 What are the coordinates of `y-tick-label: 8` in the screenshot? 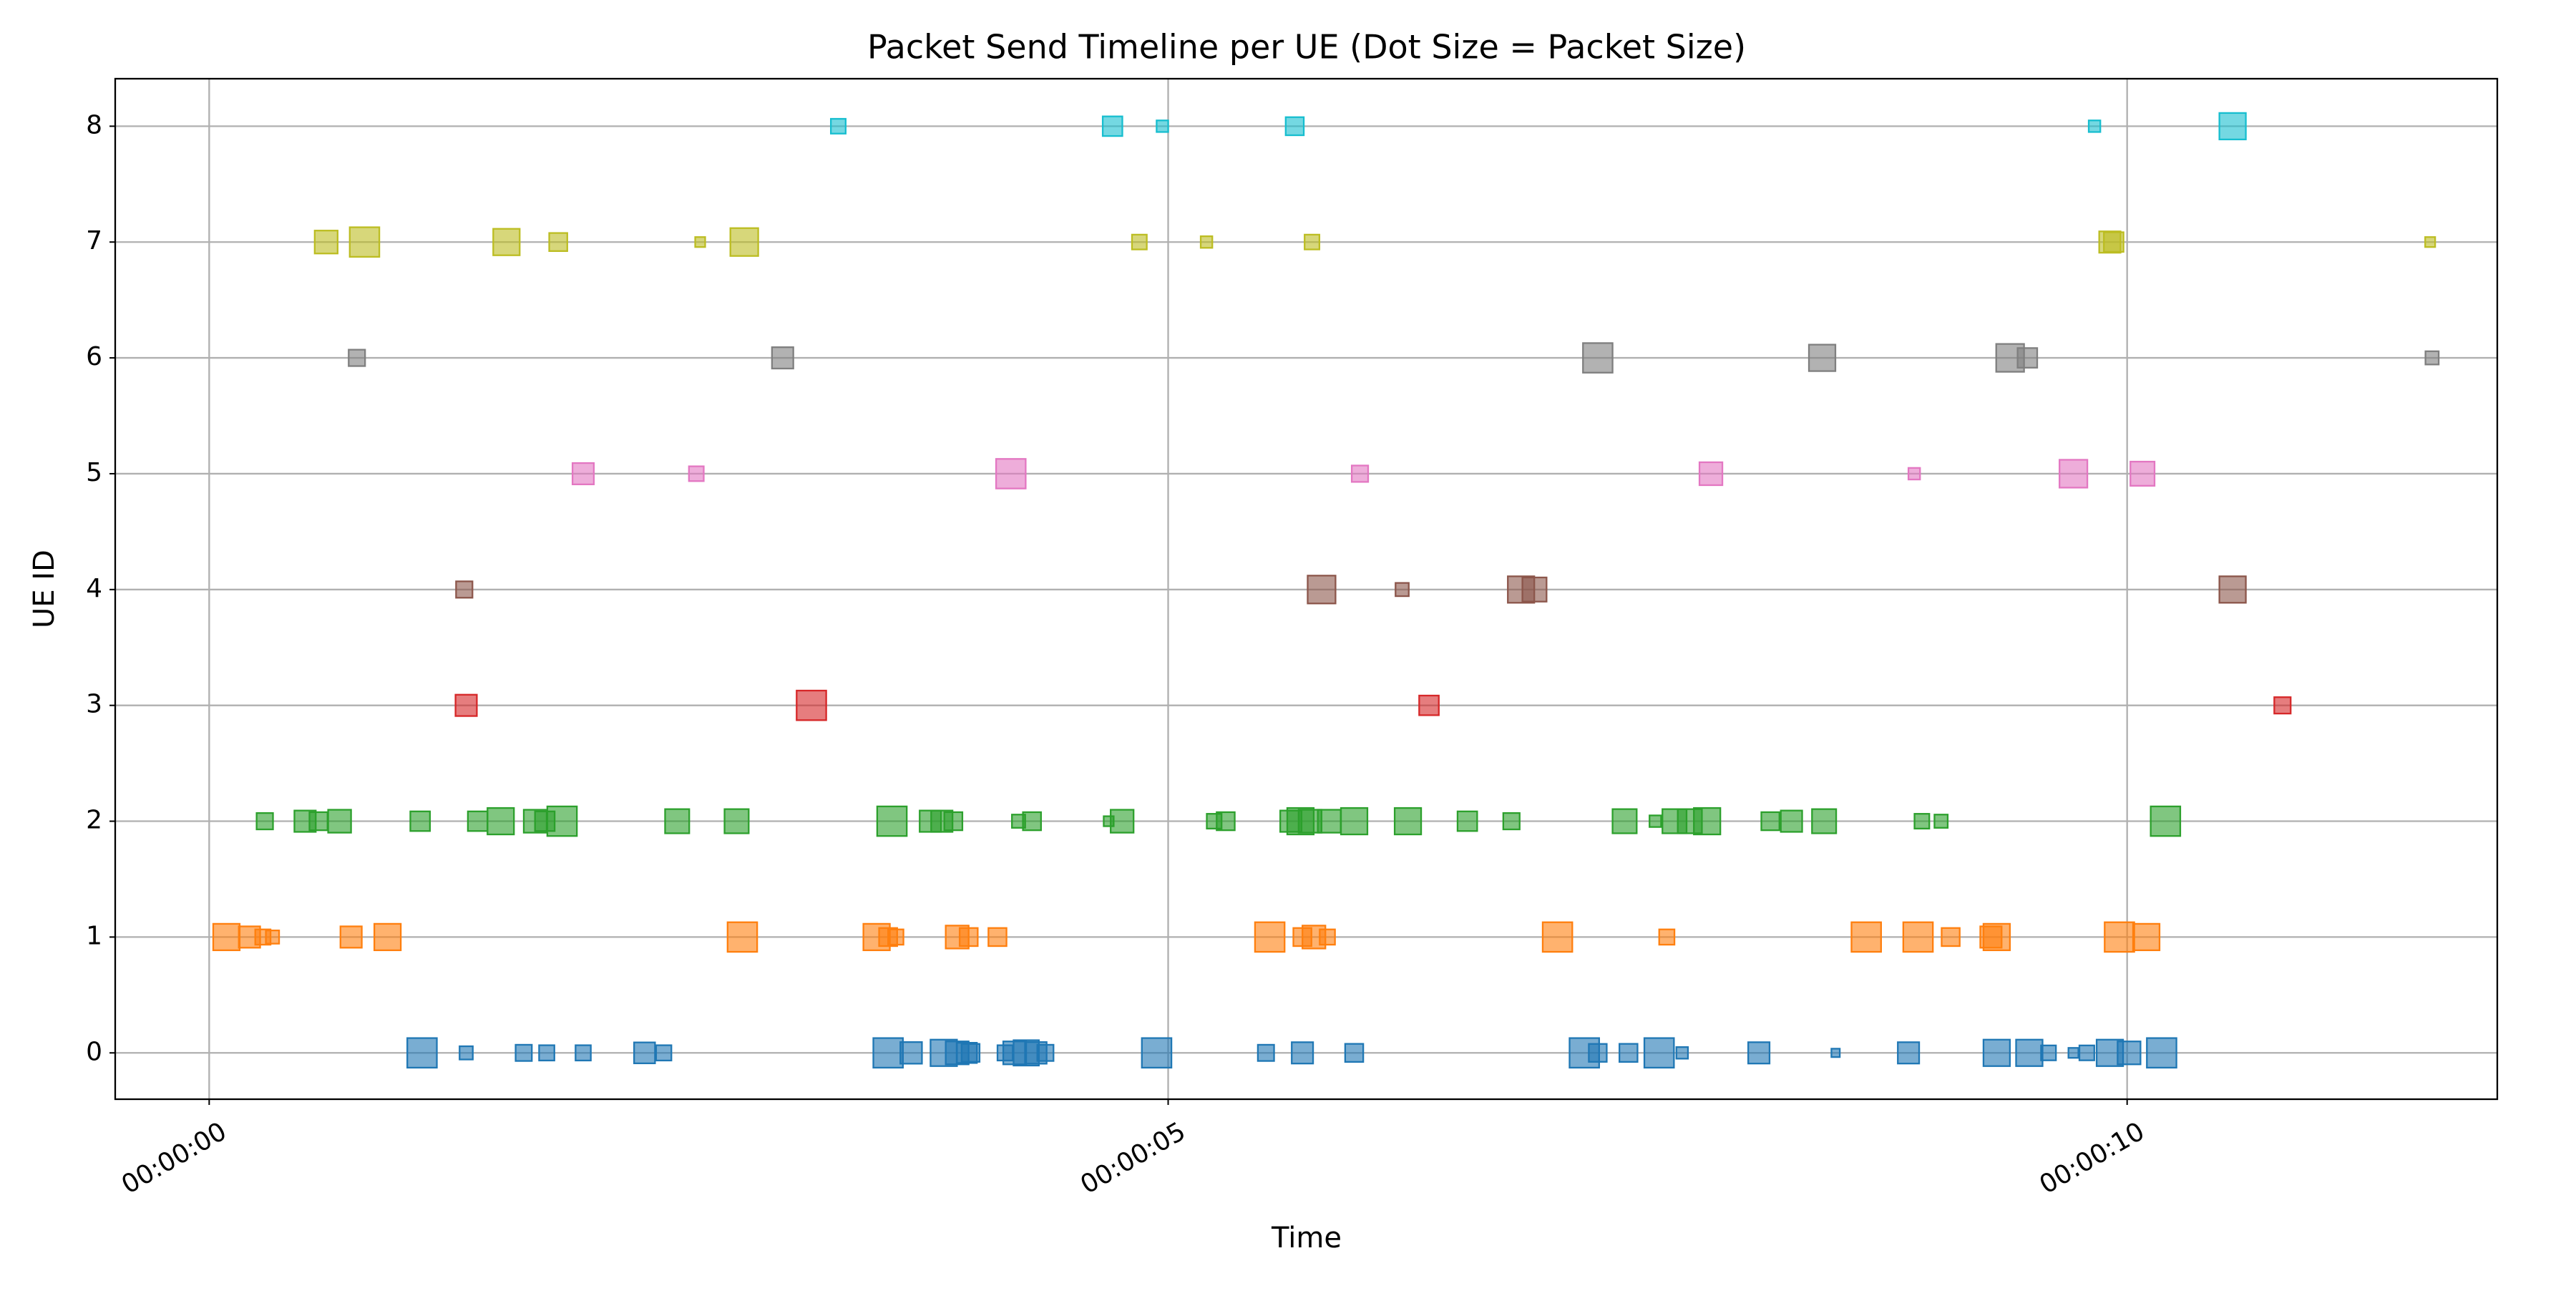 It's located at (94, 125).